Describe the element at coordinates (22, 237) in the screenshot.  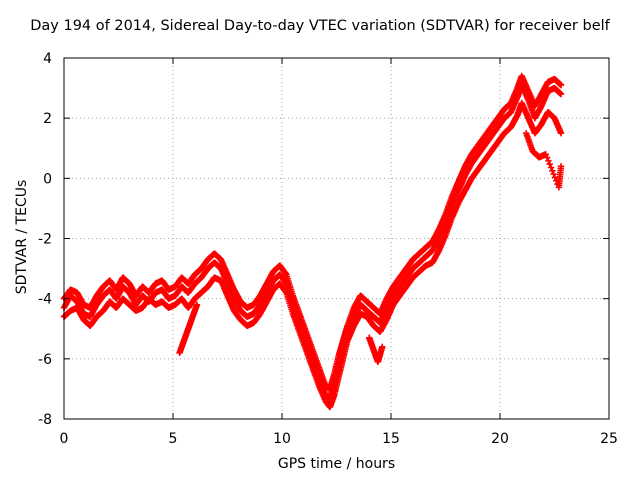
I see `y-axis-label: SDTVAR / TECUs` at that location.